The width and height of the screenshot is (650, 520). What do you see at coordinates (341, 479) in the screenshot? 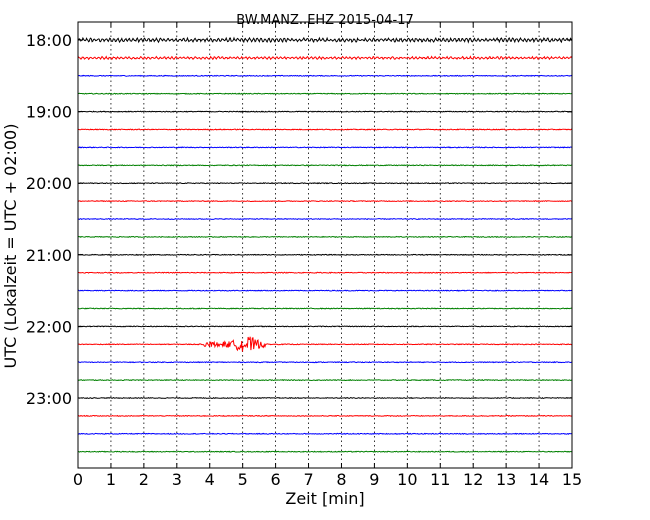
I see `x-tick-label: 8` at bounding box center [341, 479].